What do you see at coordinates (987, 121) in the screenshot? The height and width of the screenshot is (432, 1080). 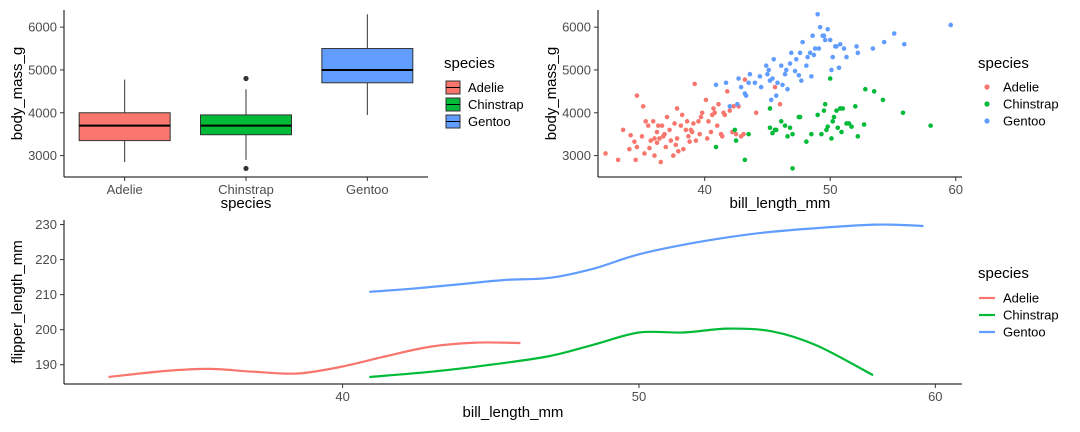 I see `legend-swatch` at bounding box center [987, 121].